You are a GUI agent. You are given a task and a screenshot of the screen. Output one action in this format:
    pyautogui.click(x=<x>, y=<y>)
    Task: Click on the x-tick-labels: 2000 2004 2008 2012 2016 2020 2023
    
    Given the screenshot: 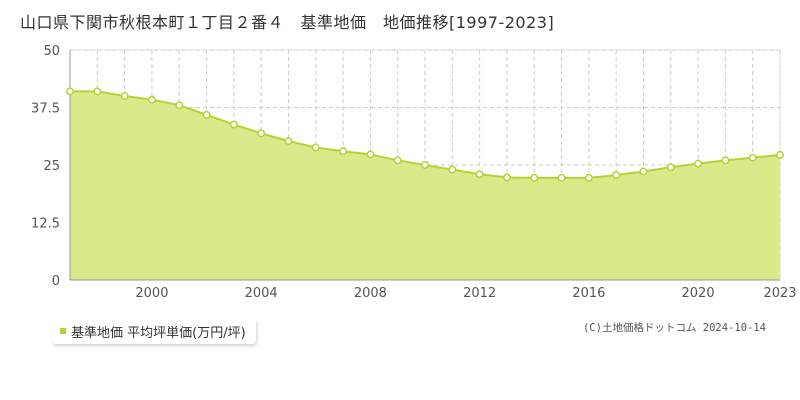 What is the action you would take?
    pyautogui.click(x=465, y=293)
    